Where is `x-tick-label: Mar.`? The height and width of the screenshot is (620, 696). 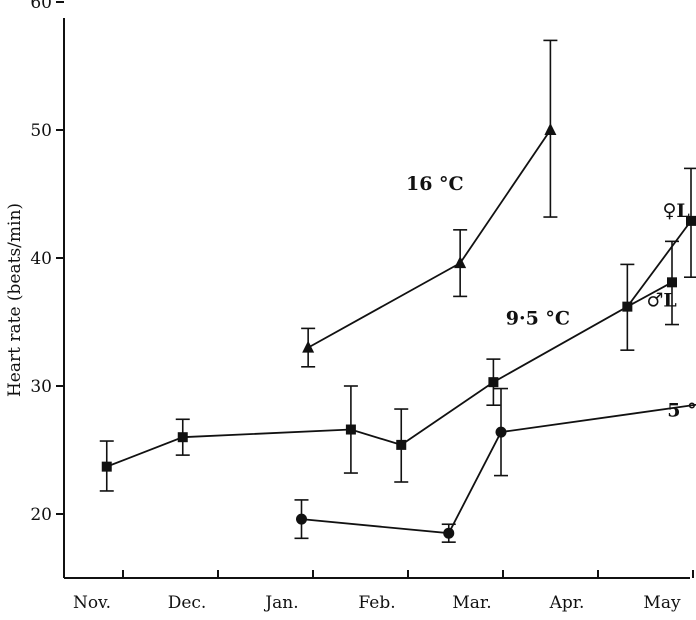
x-tick-label: Mar. is located at coordinates (471, 603).